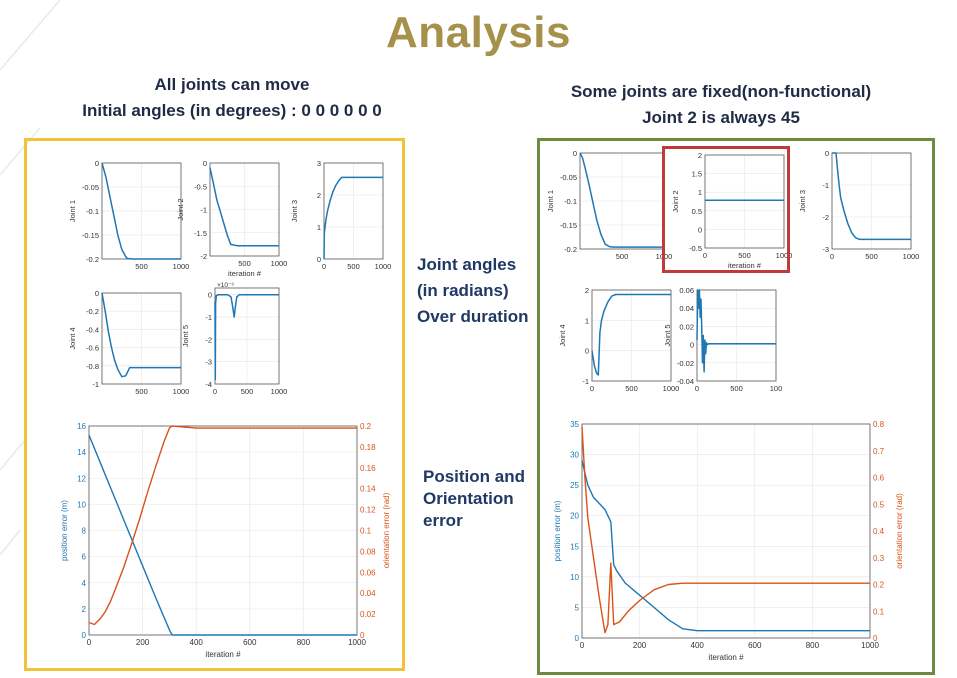  What do you see at coordinates (574, 455) in the screenshot?
I see `y-tick-label: 30` at bounding box center [574, 455].